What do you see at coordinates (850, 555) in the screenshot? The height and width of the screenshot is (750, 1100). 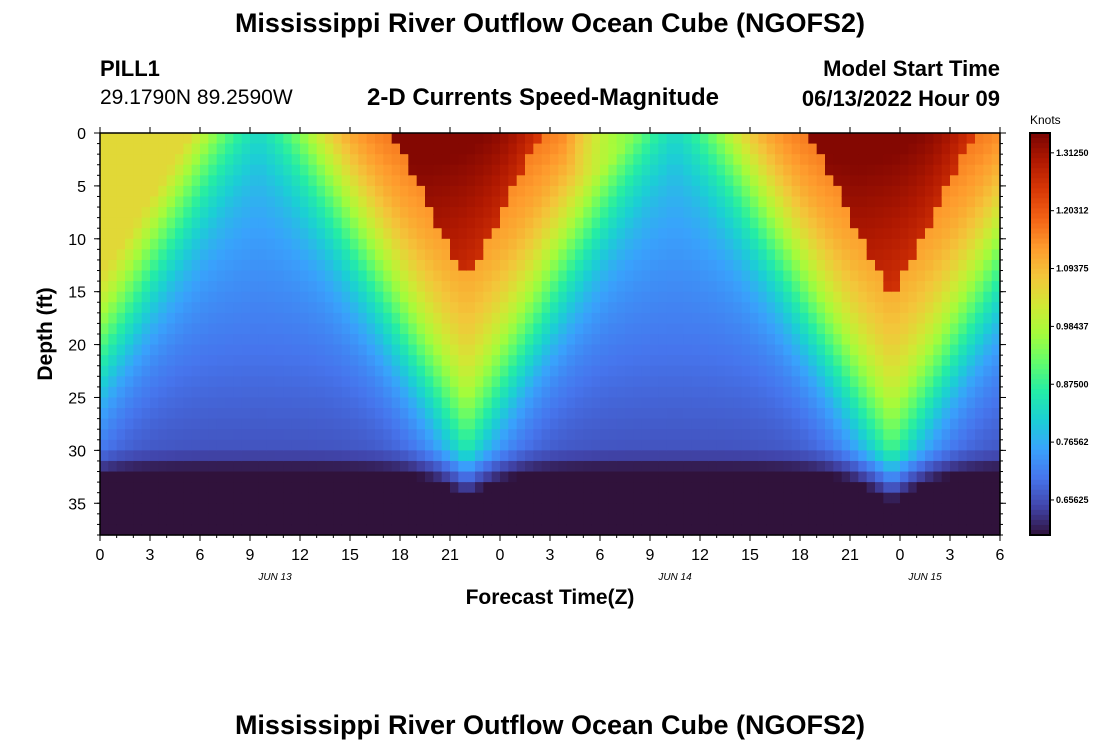 I see `x-tick-label: 21` at bounding box center [850, 555].